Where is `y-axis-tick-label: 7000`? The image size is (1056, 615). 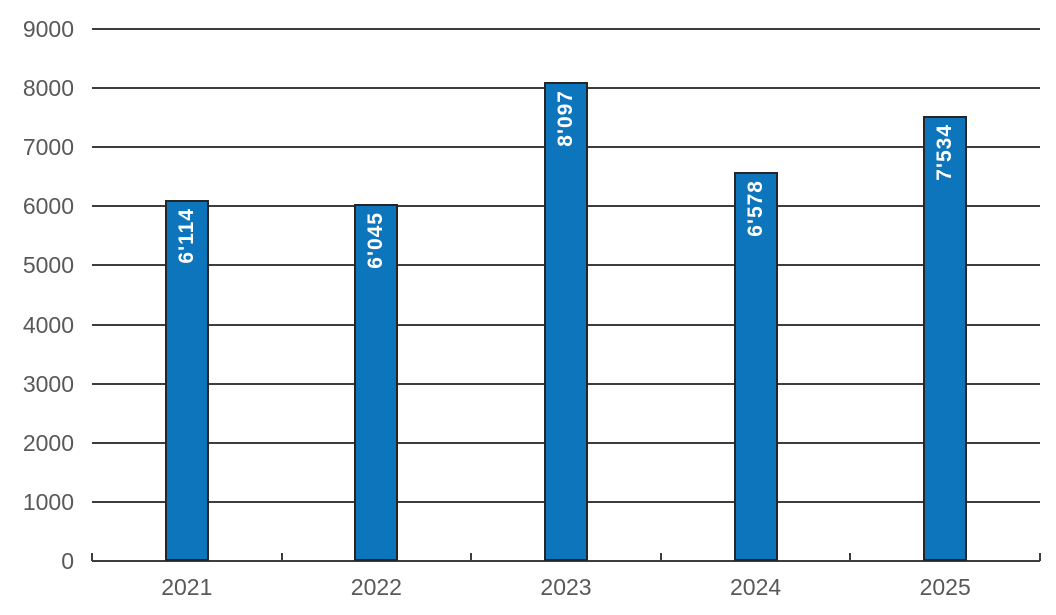 y-axis-tick-label: 7000 is located at coordinates (48, 147).